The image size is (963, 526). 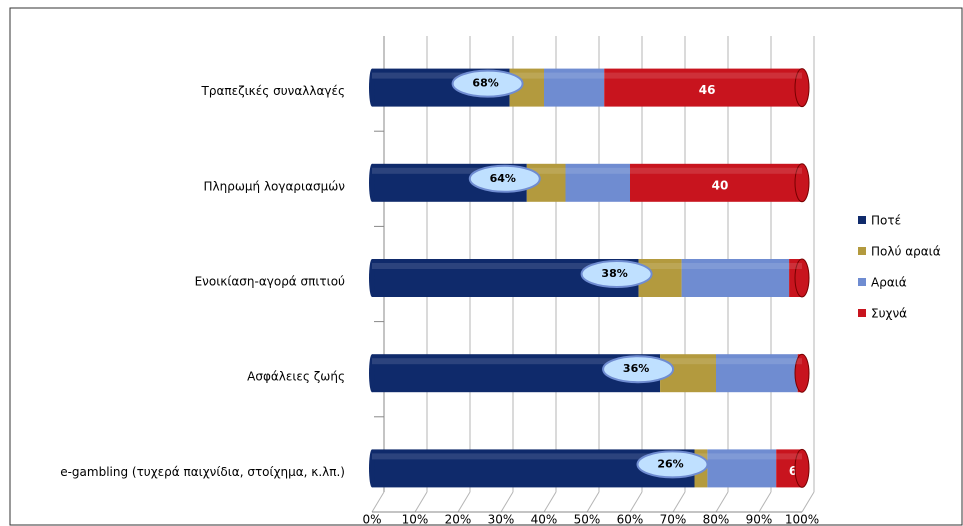 I want to click on annotation: 64%, so click(x=503, y=178).